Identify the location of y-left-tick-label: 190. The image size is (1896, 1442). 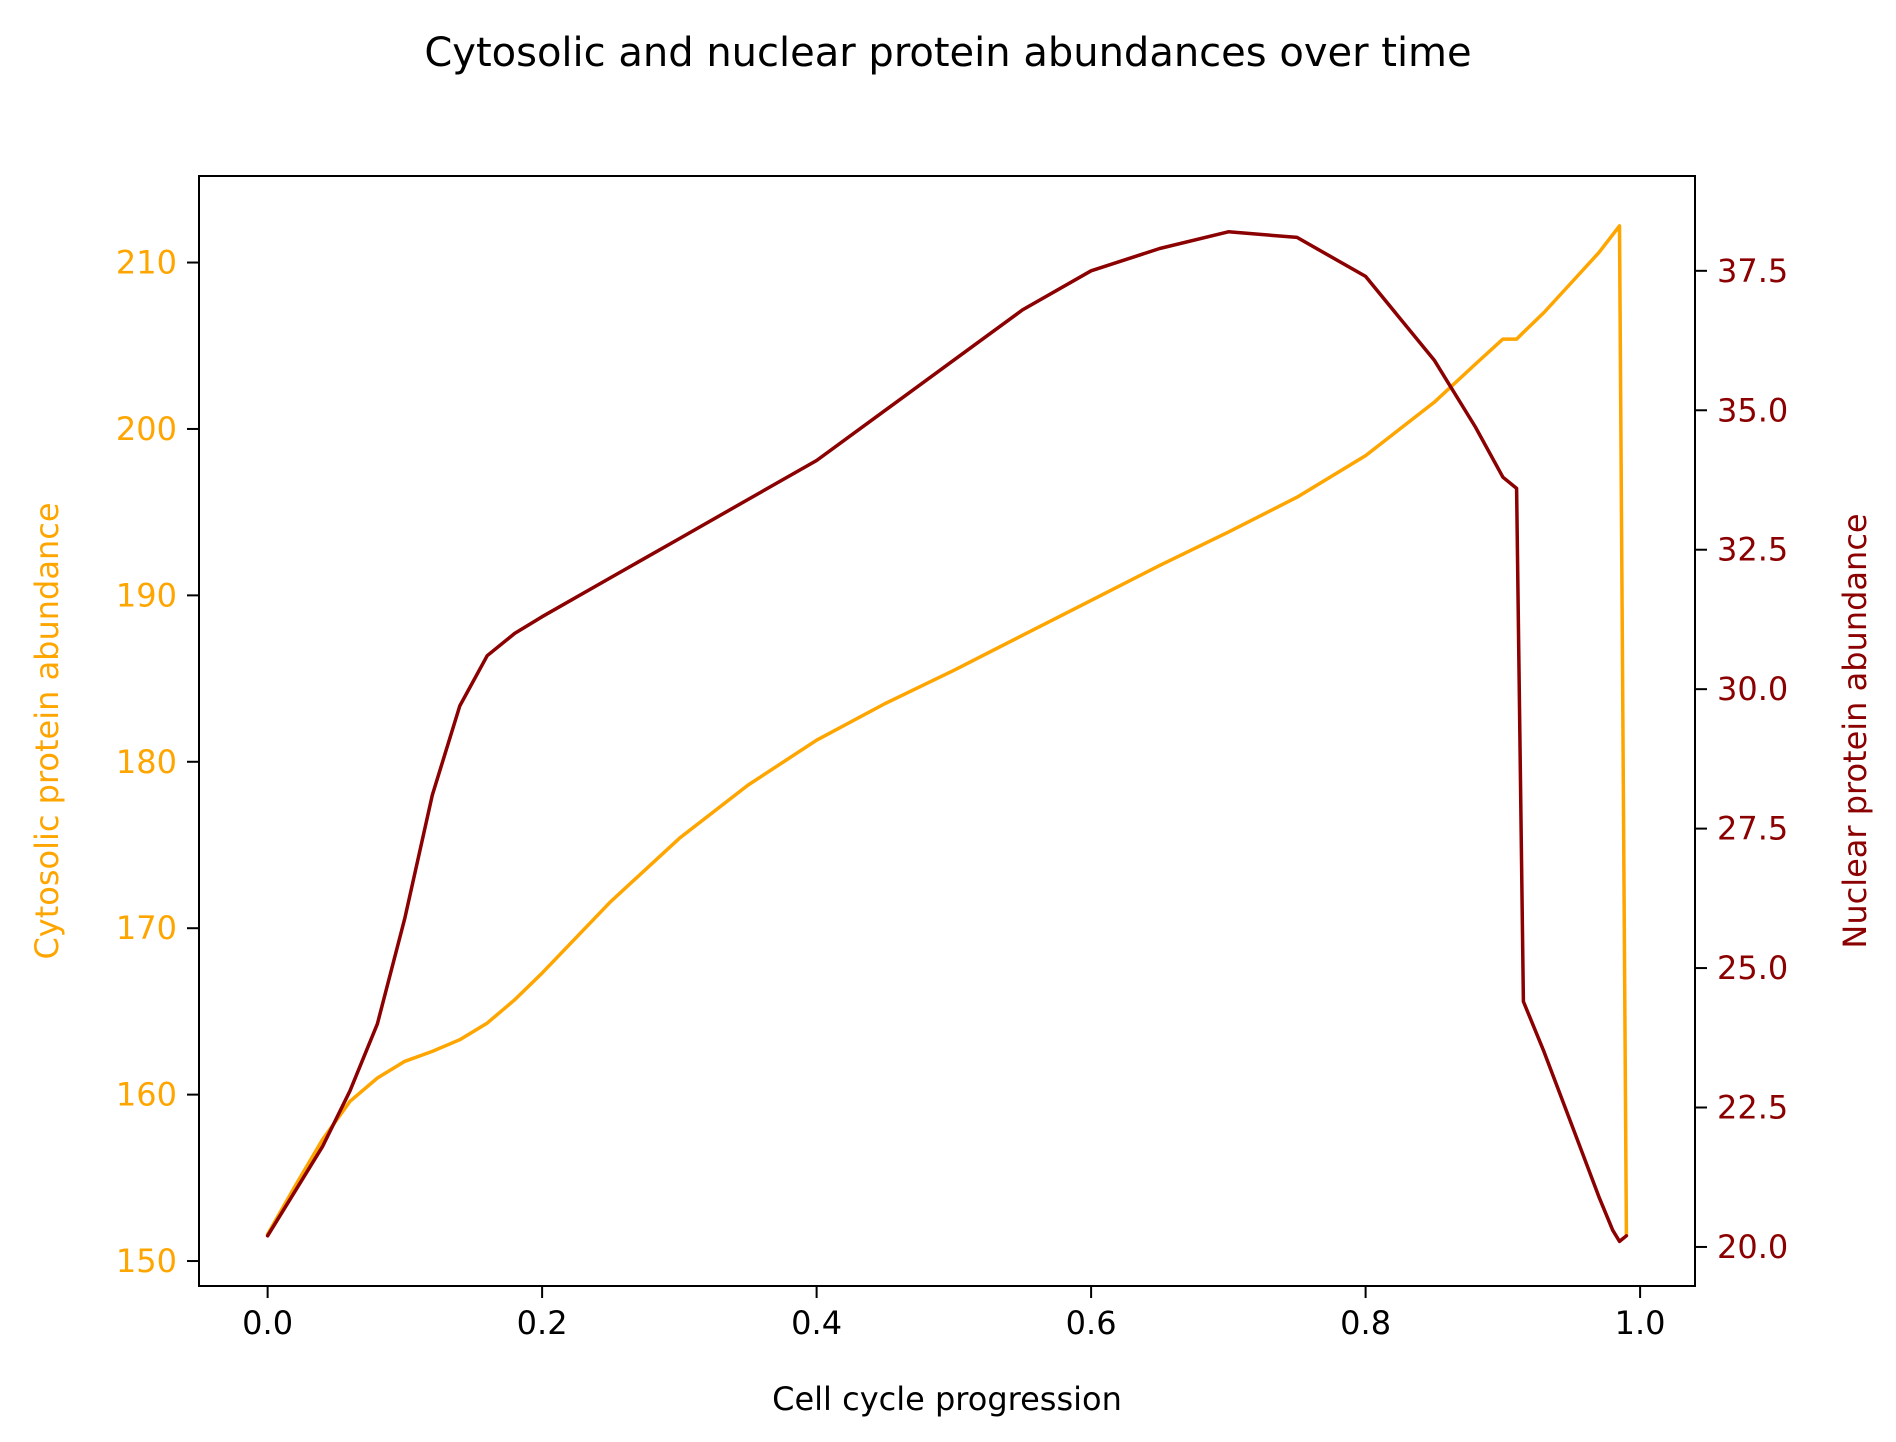
(146, 595).